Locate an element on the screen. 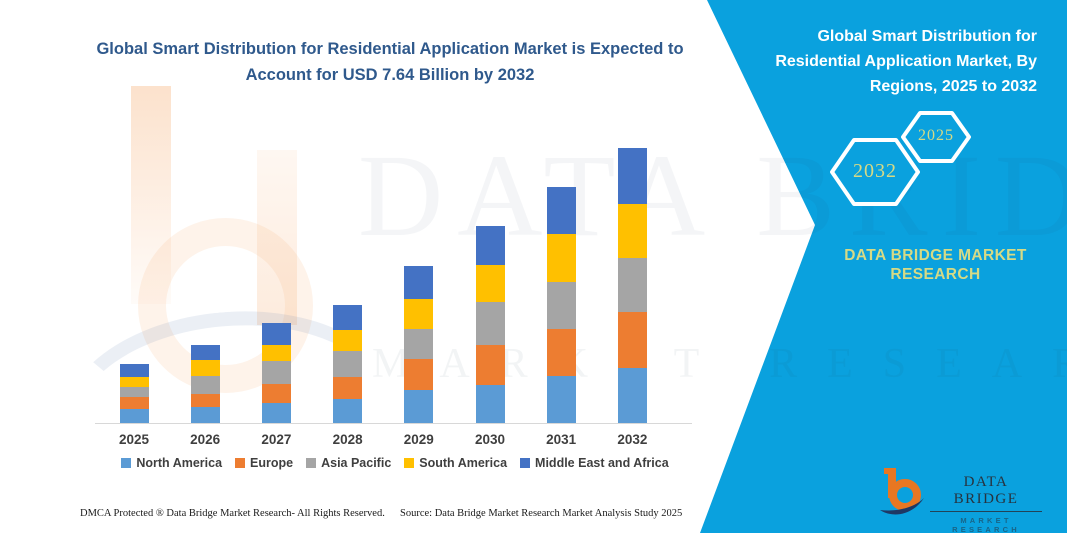  x-axis-label: 2026 is located at coordinates (205, 439).